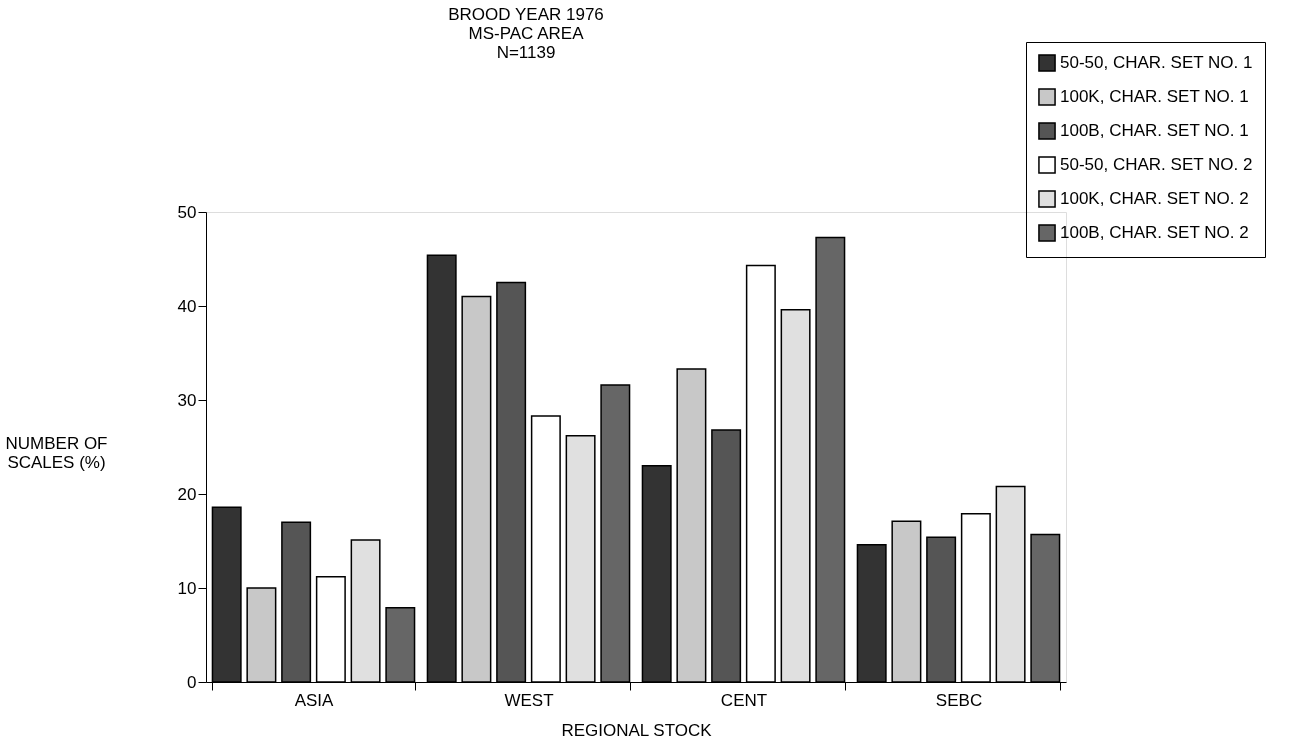  Describe the element at coordinates (56, 443) in the screenshot. I see `text: NUMBER OF` at that location.